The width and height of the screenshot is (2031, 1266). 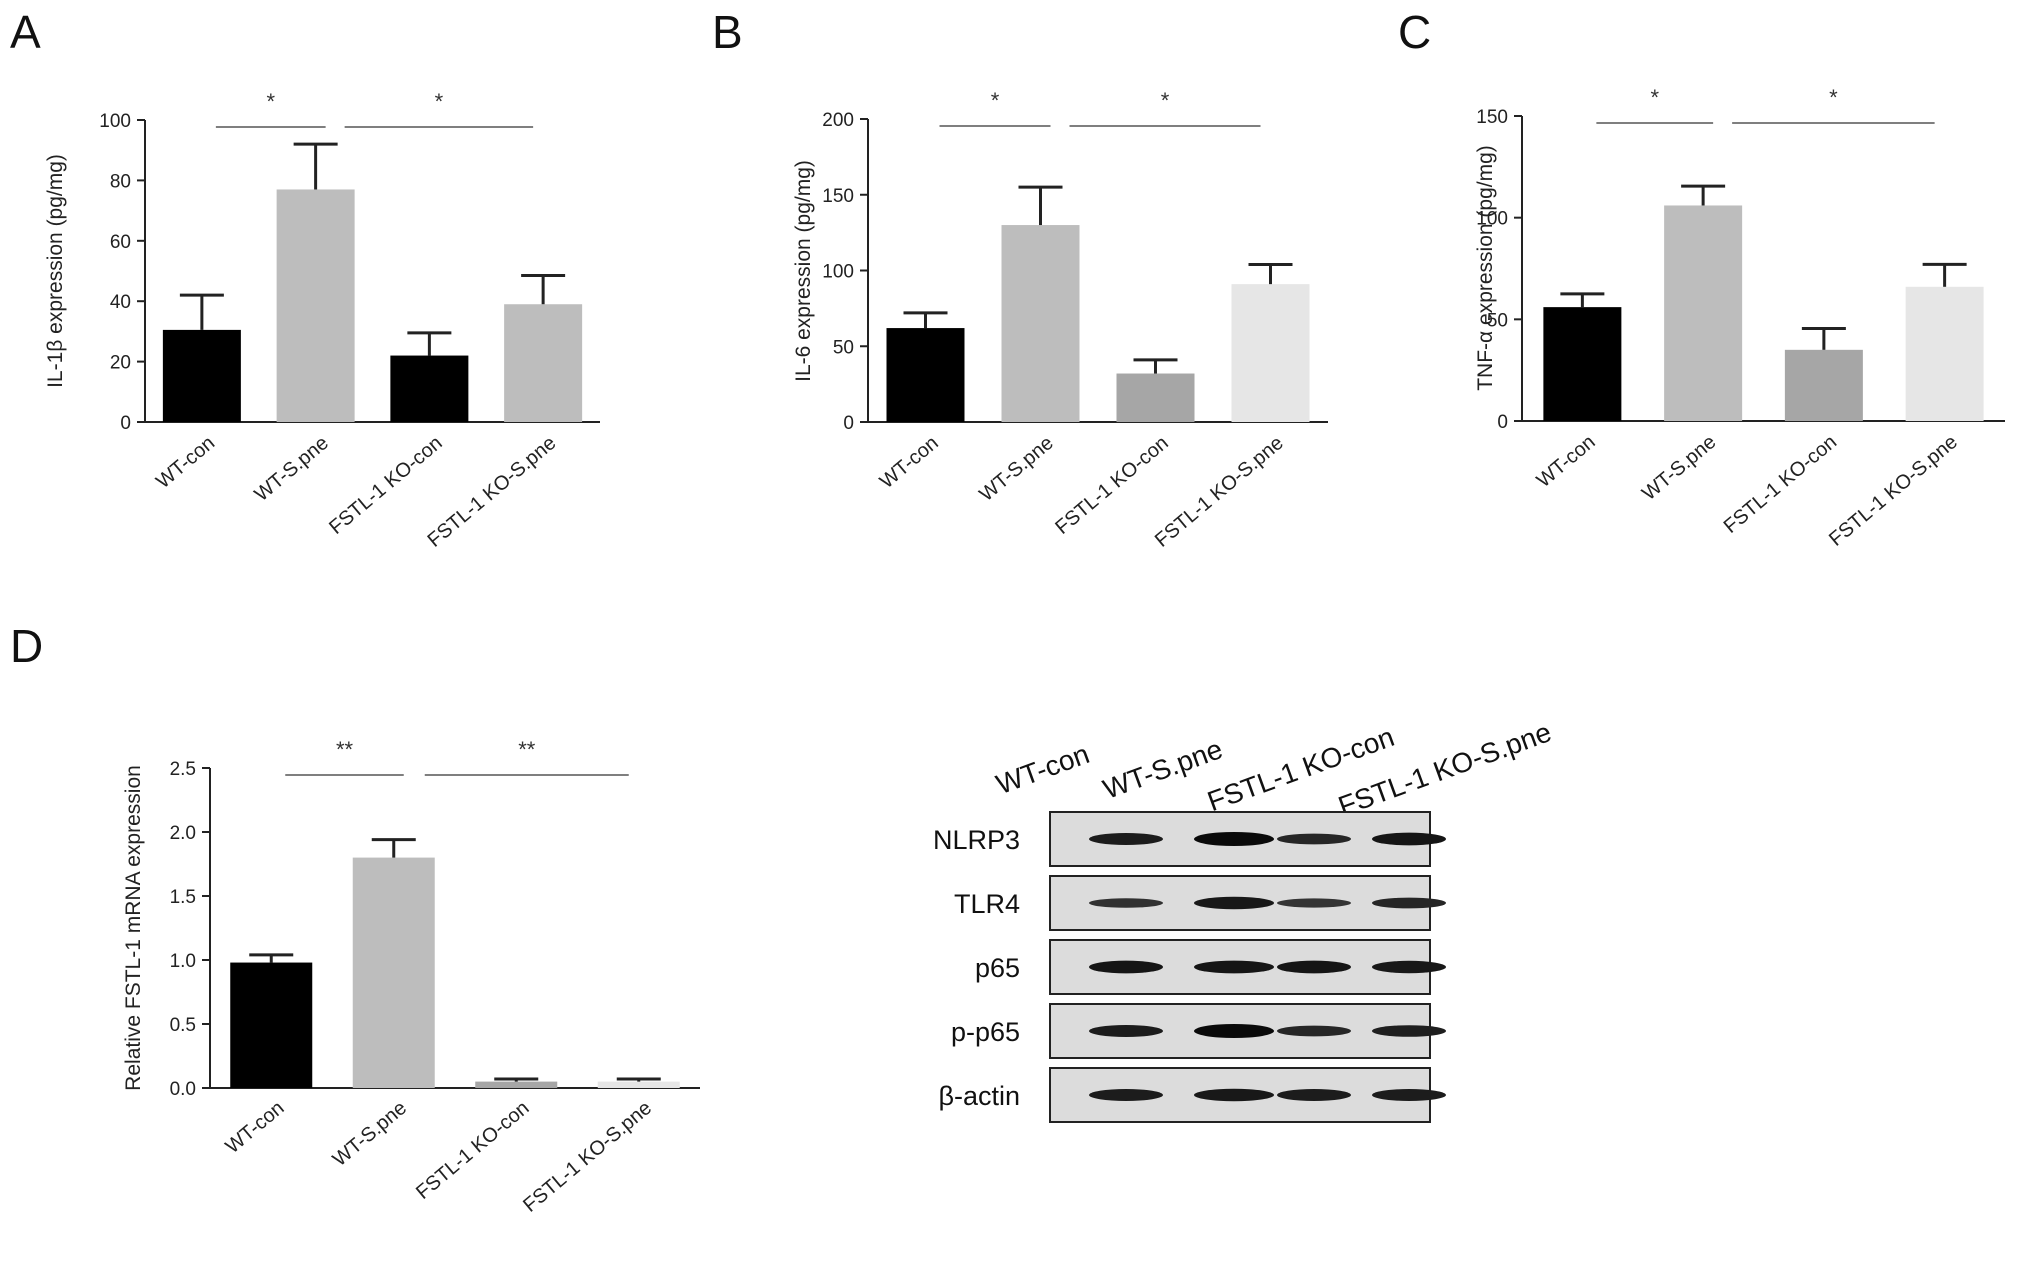 What do you see at coordinates (183, 769) in the screenshot?
I see `y-tick-label: 2.5` at bounding box center [183, 769].